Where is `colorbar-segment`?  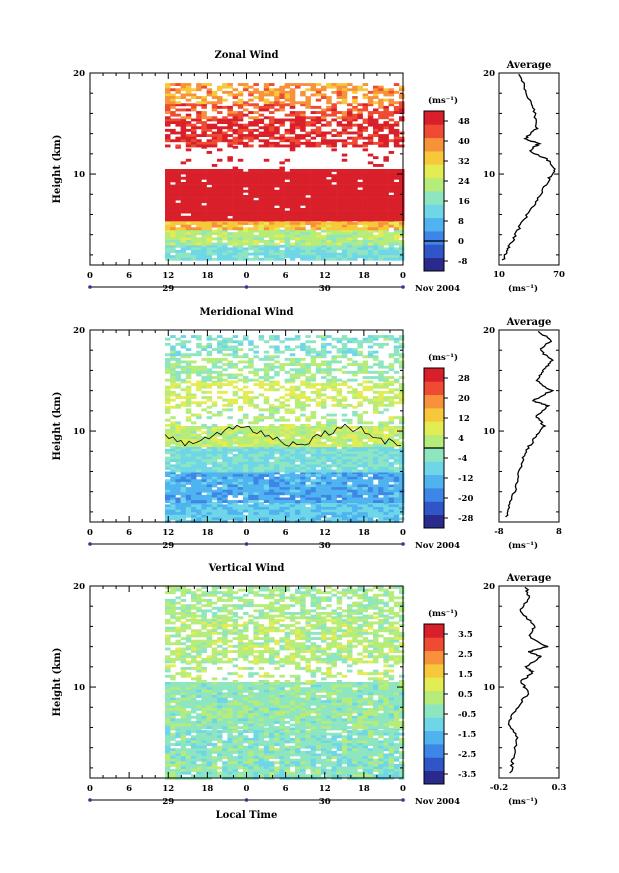 colorbar-segment is located at coordinates (434, 238).